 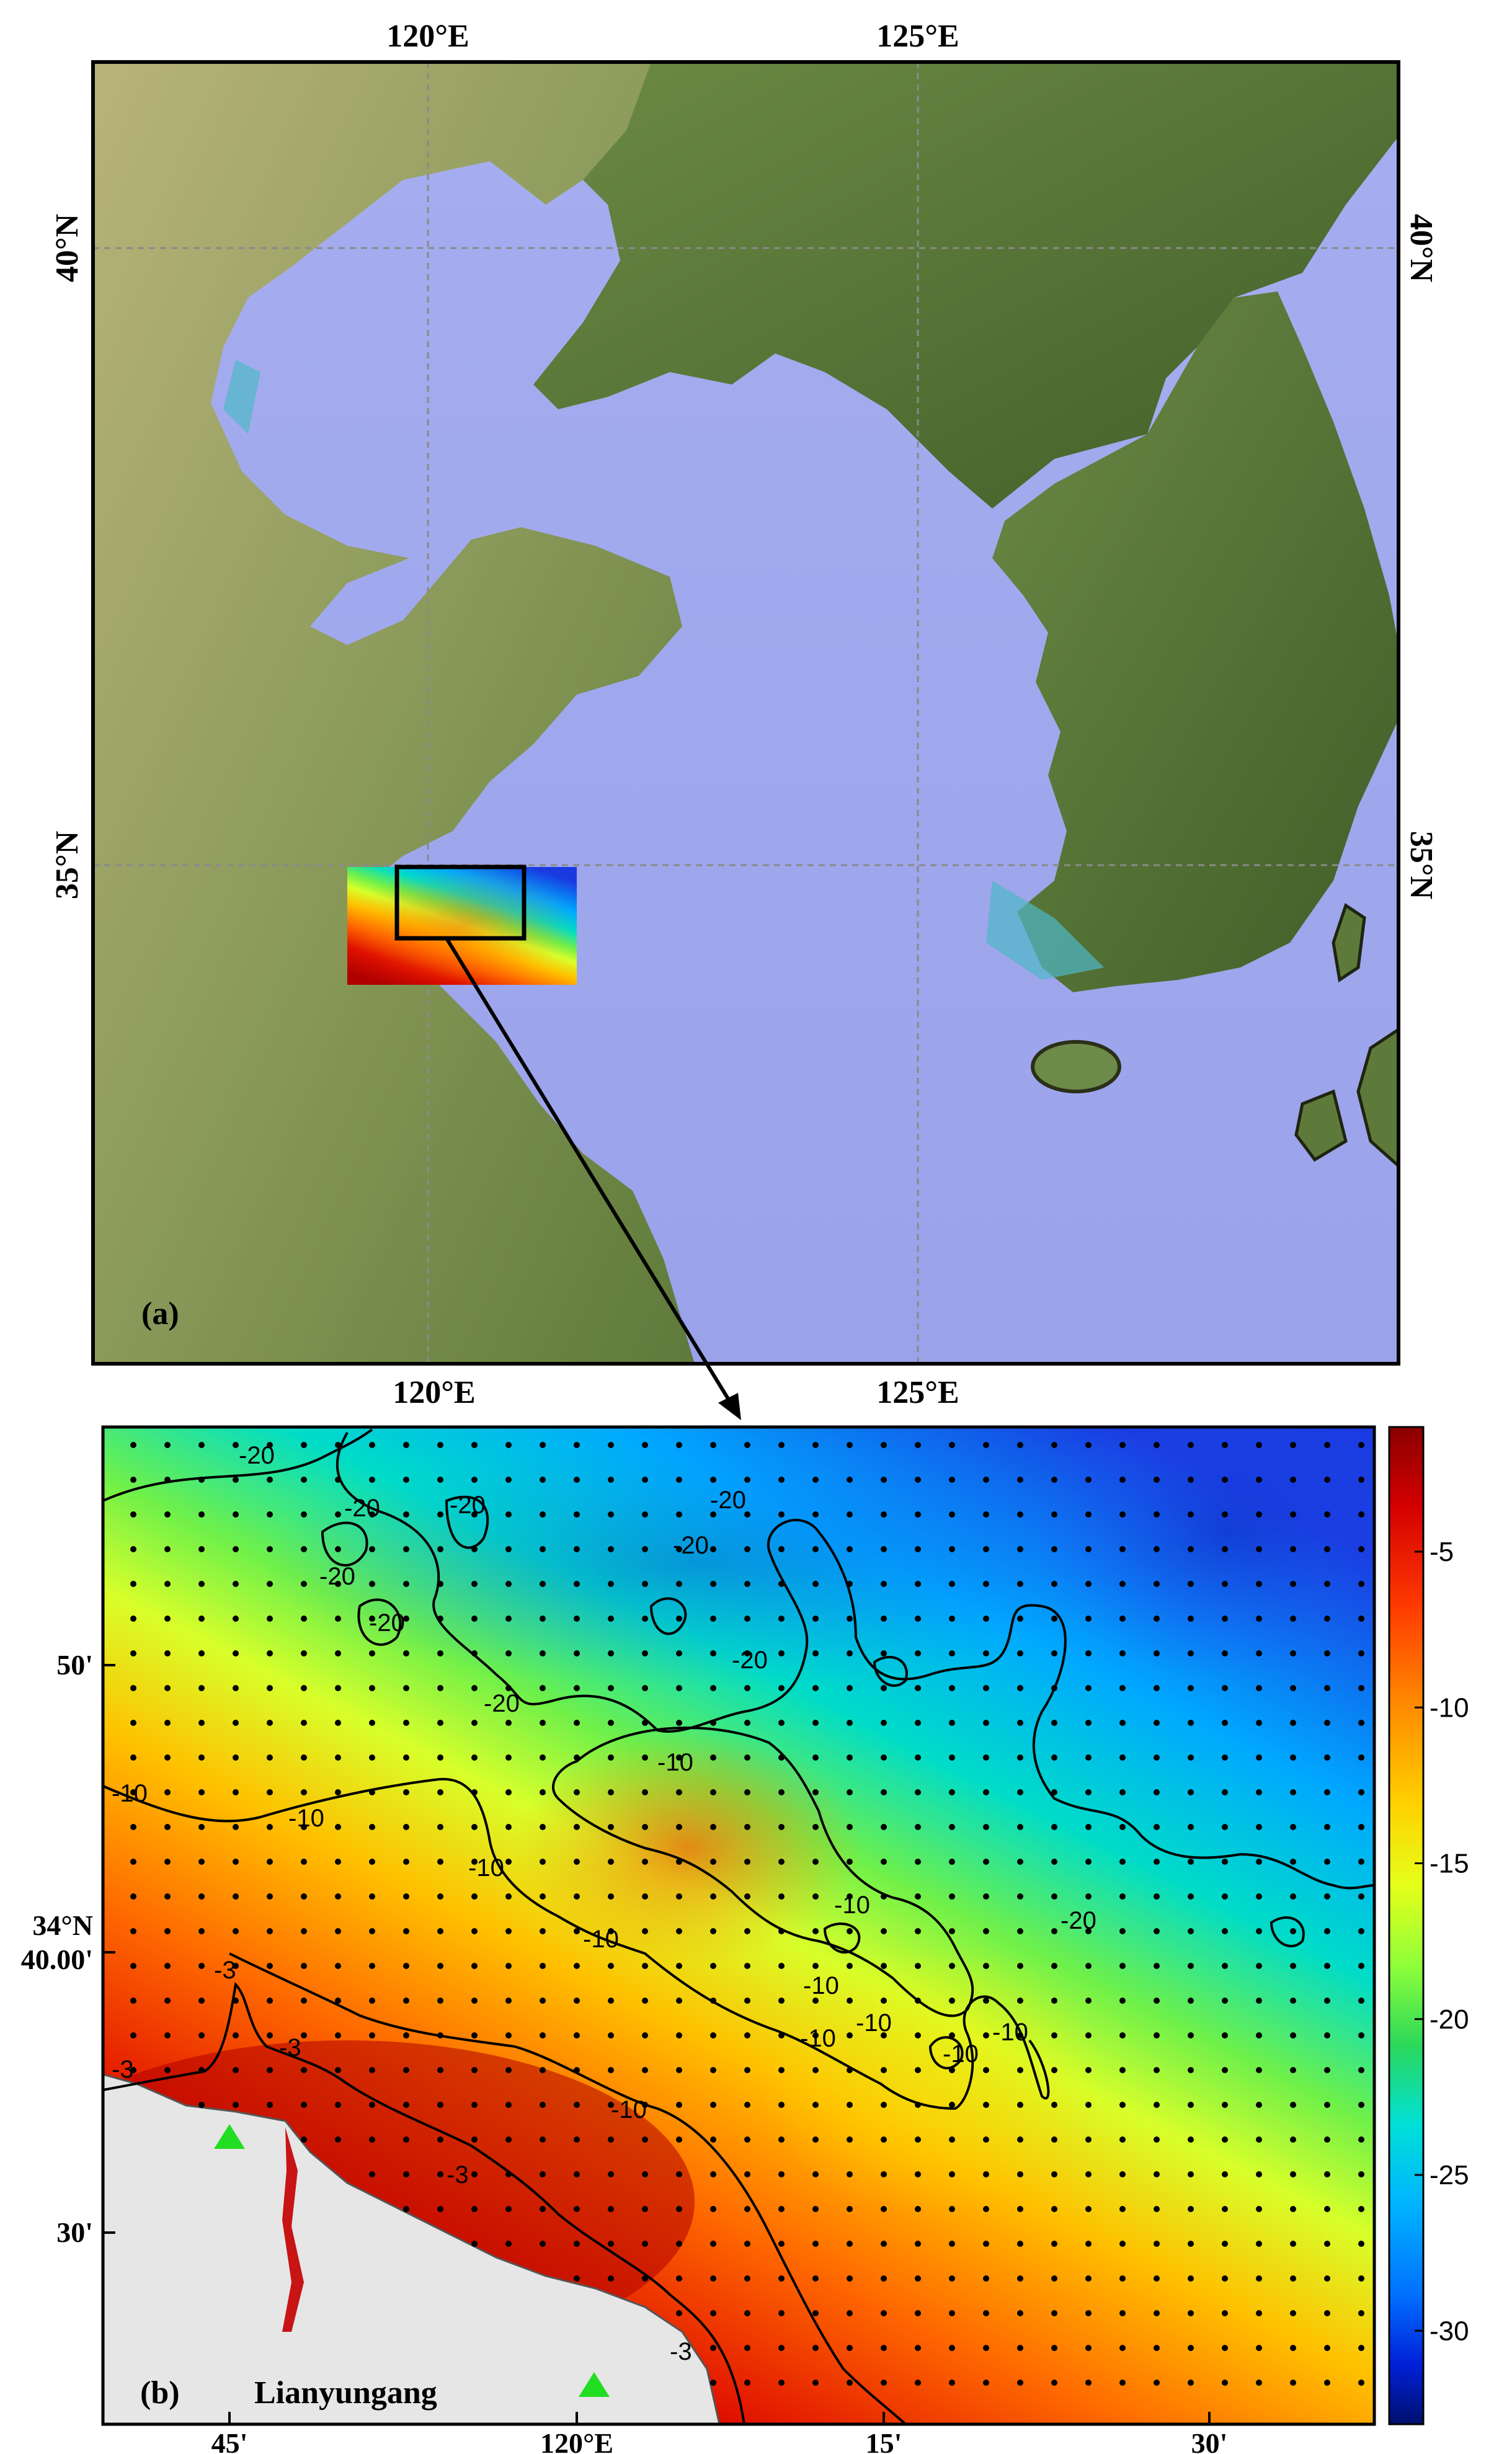 I want to click on contour-label: -10, so click(x=818, y=2038).